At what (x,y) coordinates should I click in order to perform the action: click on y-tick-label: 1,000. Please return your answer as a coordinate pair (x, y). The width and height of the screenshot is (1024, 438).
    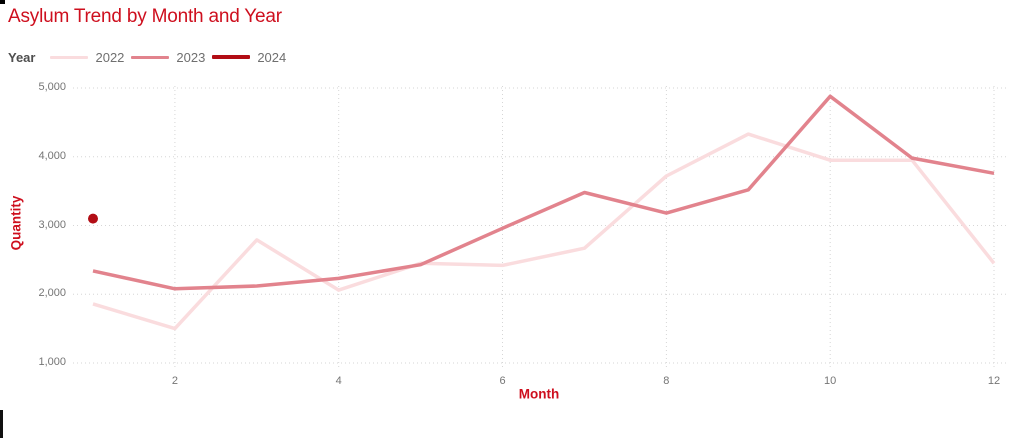
    Looking at the image, I should click on (52, 362).